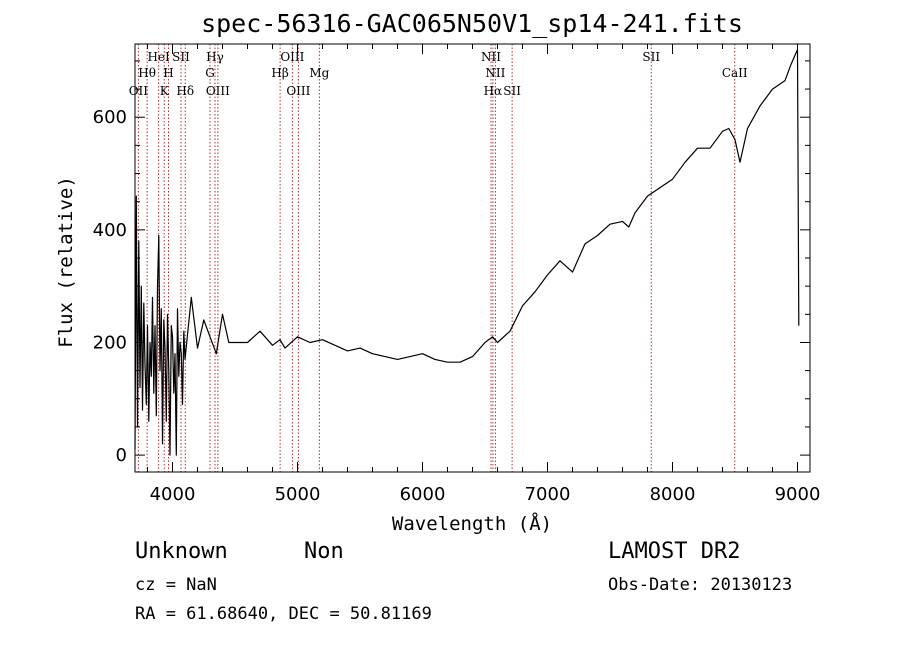 This screenshot has height=649, width=900. I want to click on object-class: Unknown, so click(181, 551).